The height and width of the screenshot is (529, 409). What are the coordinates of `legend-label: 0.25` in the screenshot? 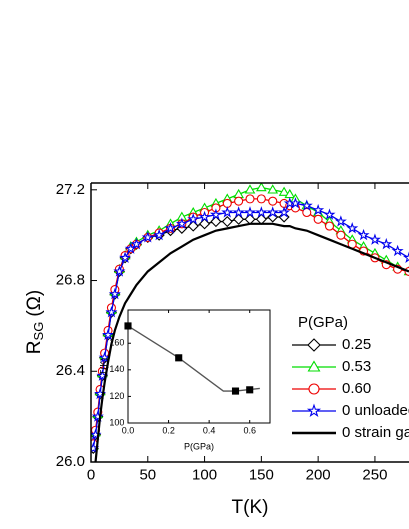 It's located at (356, 344).